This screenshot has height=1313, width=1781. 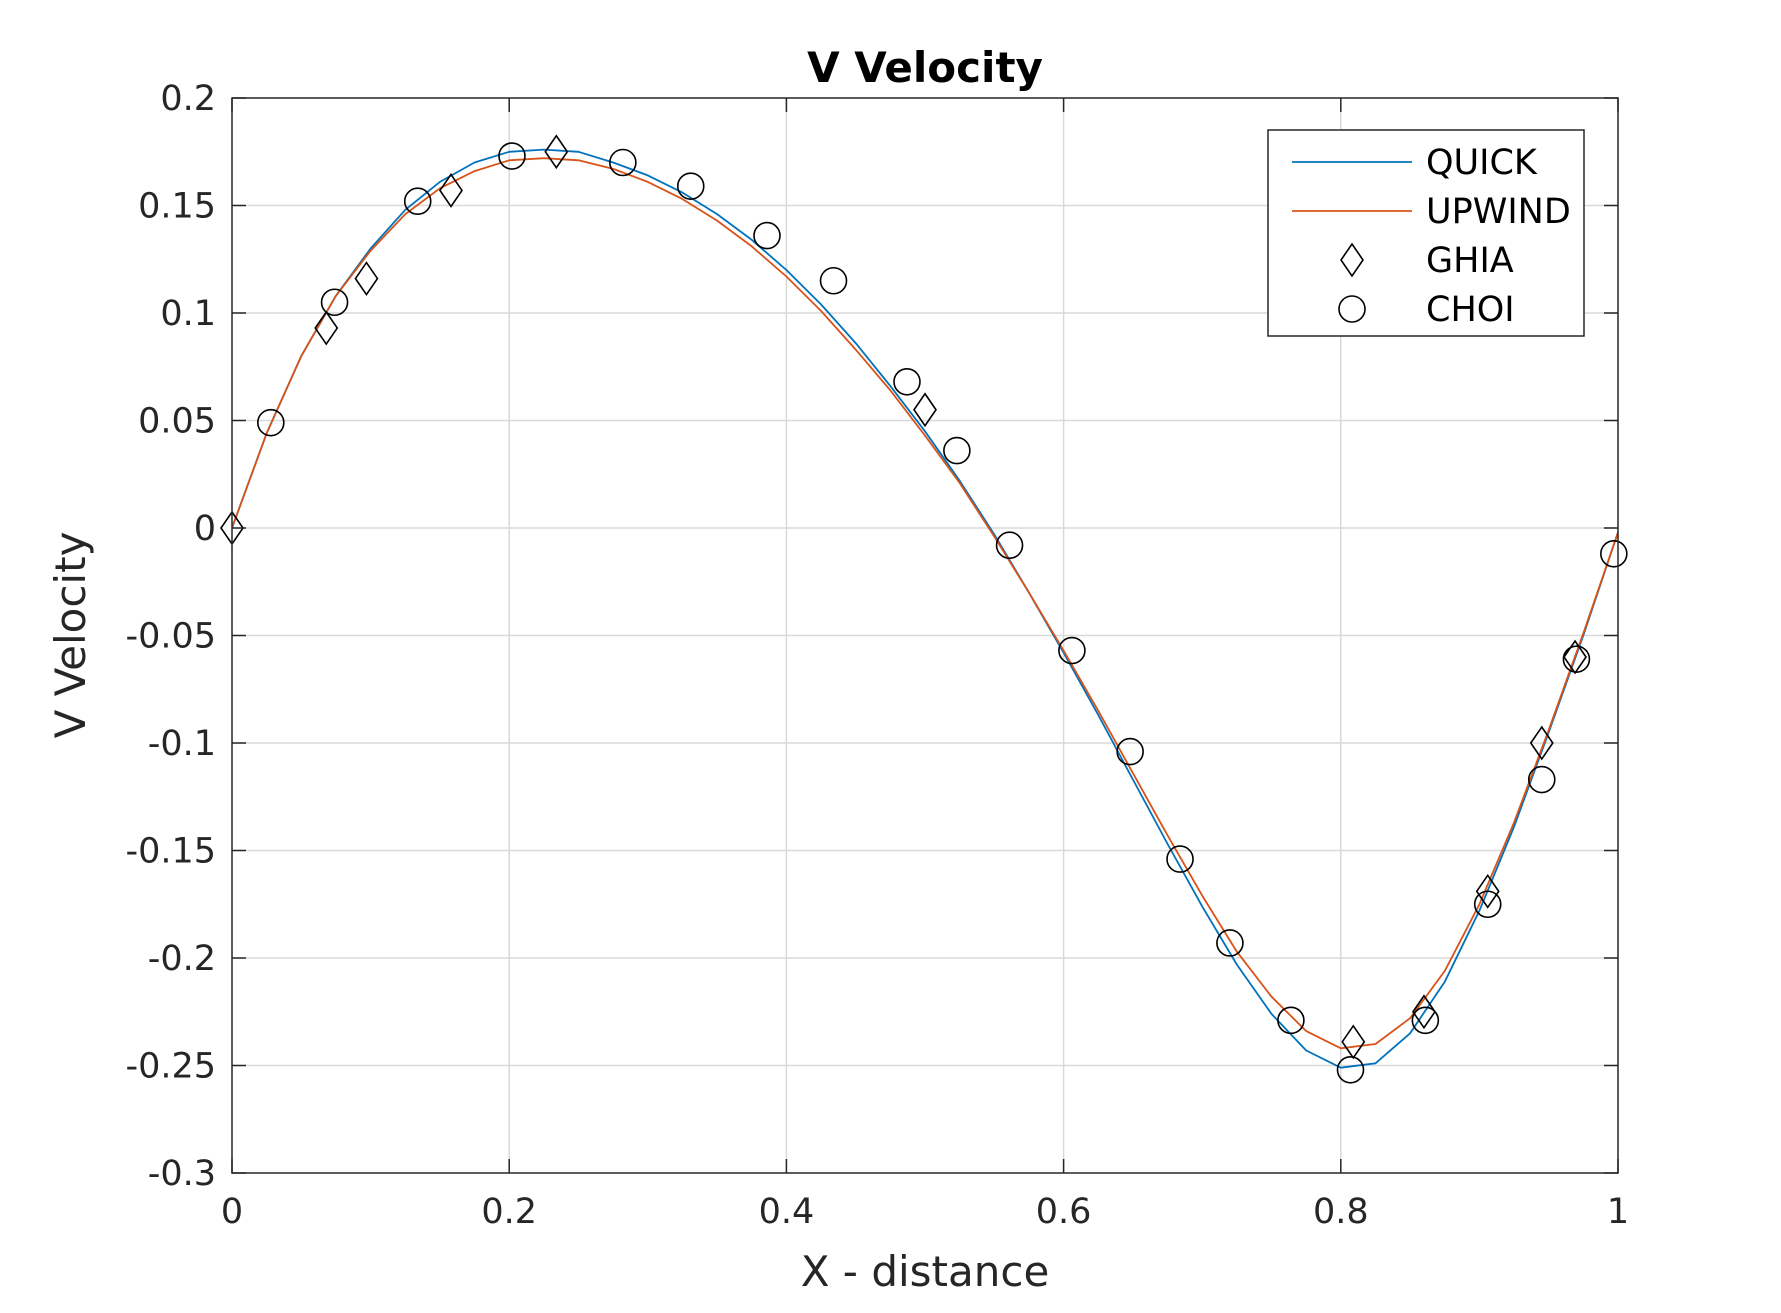 What do you see at coordinates (188, 314) in the screenshot?
I see `y-tick-label: 0.1` at bounding box center [188, 314].